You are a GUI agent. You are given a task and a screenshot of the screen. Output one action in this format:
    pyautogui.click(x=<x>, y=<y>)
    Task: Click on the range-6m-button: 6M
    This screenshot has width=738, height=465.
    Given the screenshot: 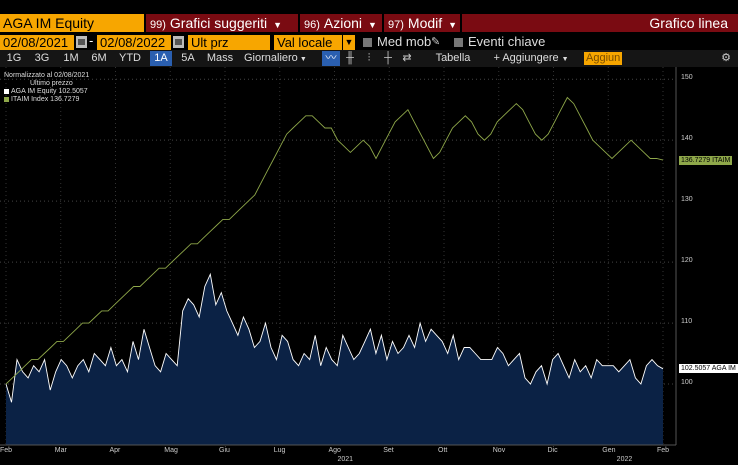 What is the action you would take?
    pyautogui.click(x=99, y=58)
    